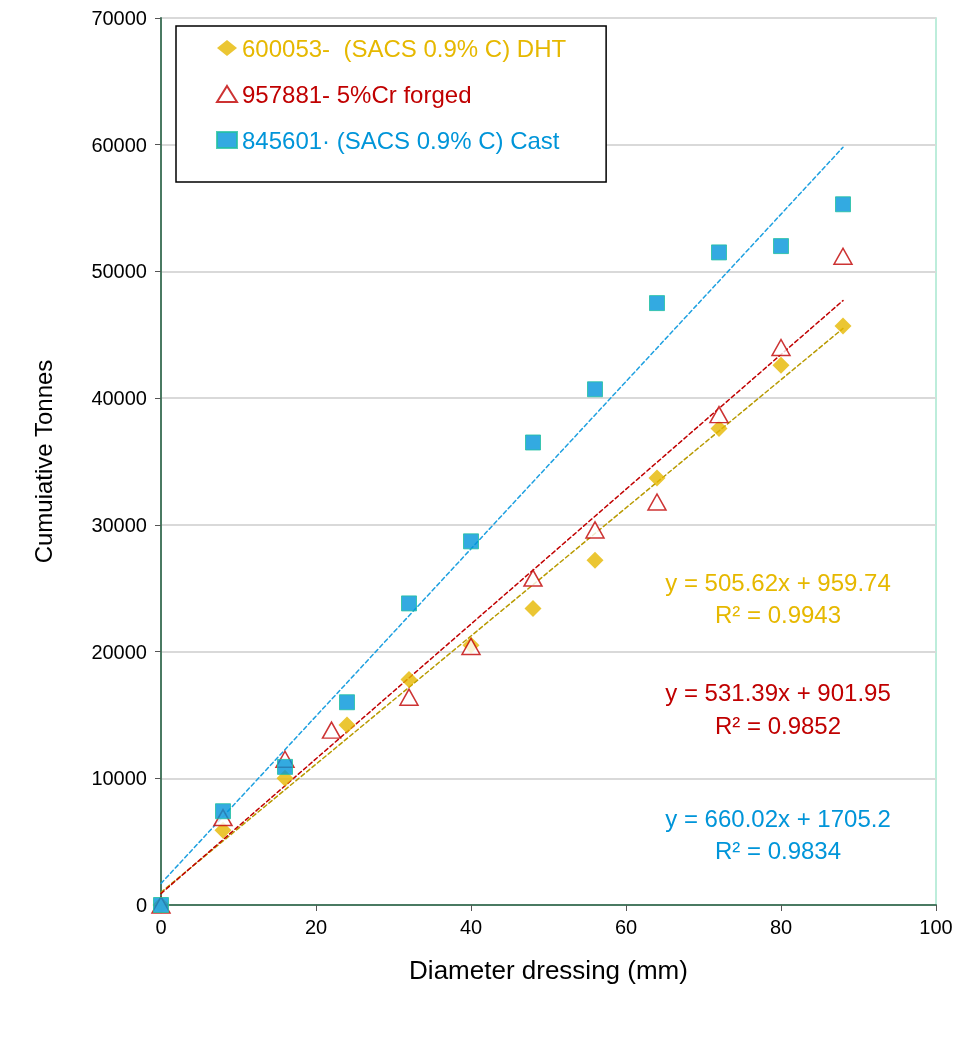 The width and height of the screenshot is (960, 1063). I want to click on x-tick-label: 60, so click(626, 927).